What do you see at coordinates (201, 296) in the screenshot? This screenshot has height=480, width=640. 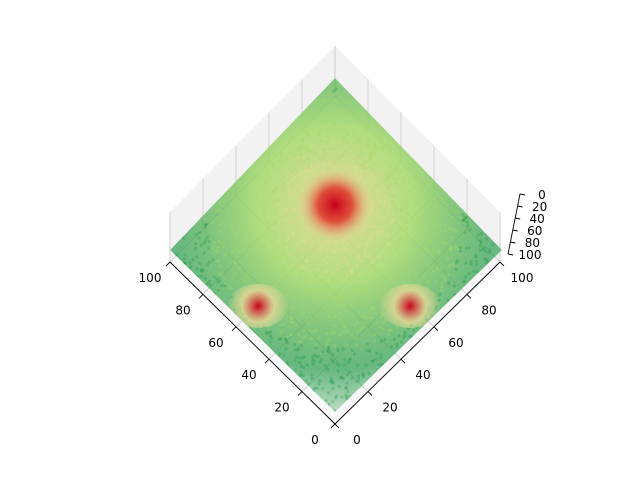 I see `y-axis-tick` at bounding box center [201, 296].